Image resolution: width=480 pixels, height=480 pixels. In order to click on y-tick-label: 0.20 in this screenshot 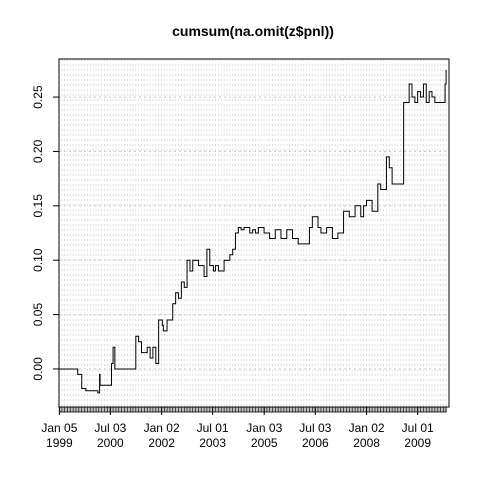, I will do `click(38, 151)`.